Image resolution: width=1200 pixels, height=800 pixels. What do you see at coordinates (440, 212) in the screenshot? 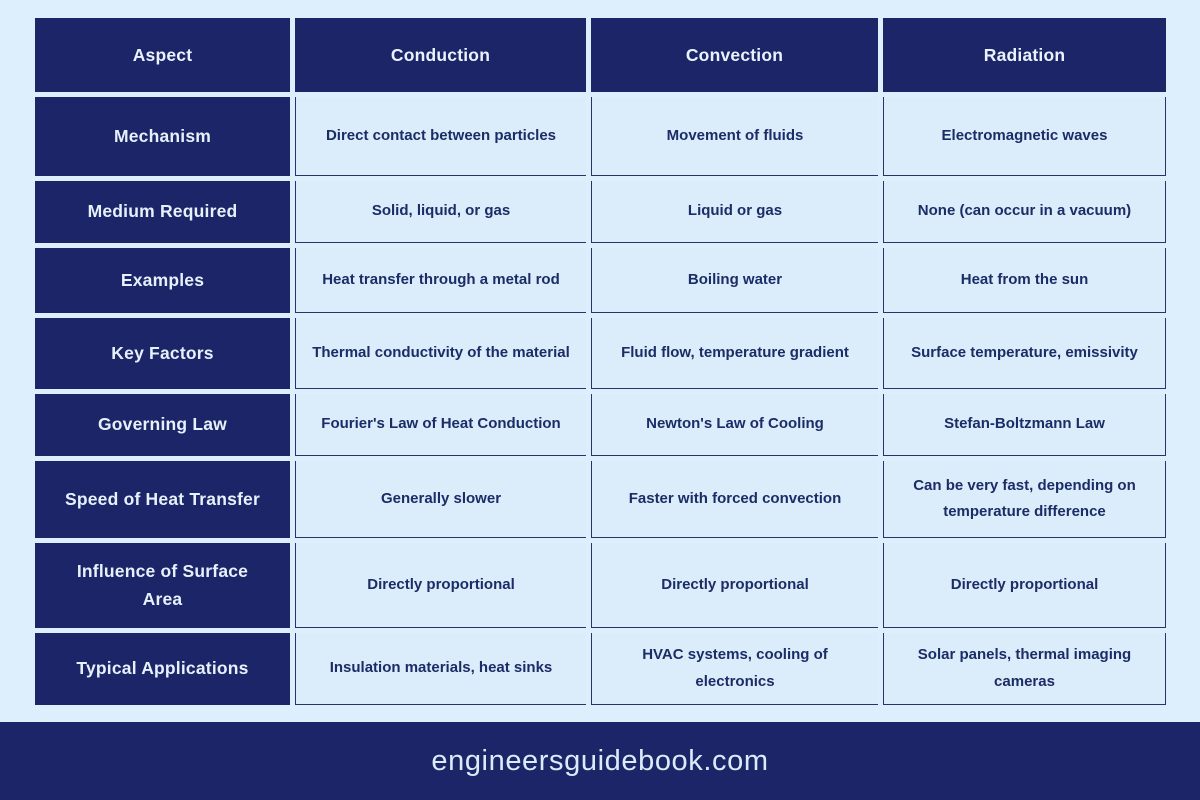
I see `value-cell-conduction: Solid, liquid, or gas` at bounding box center [440, 212].